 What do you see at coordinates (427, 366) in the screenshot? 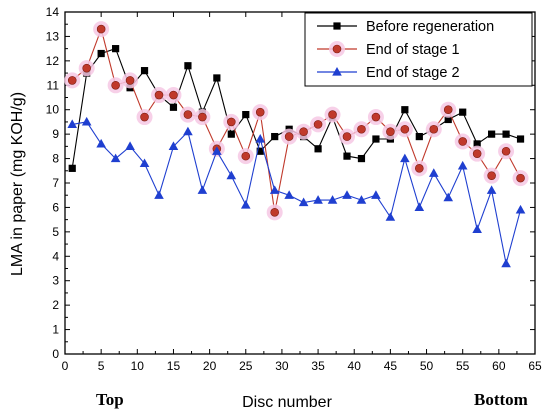
I see `x-tick-label: 50` at bounding box center [427, 366].